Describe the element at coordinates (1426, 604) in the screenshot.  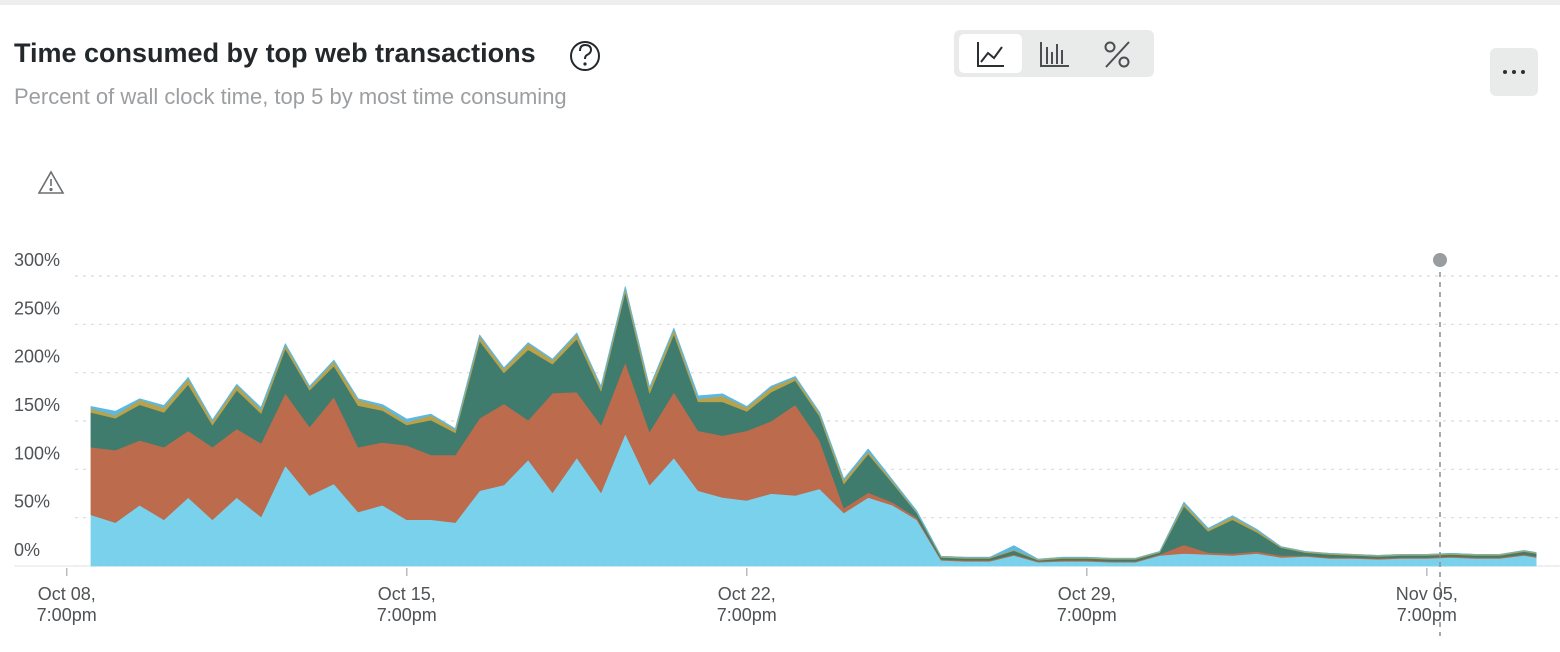
I see `x-tick-label: Nov 05, 7:00pm` at that location.